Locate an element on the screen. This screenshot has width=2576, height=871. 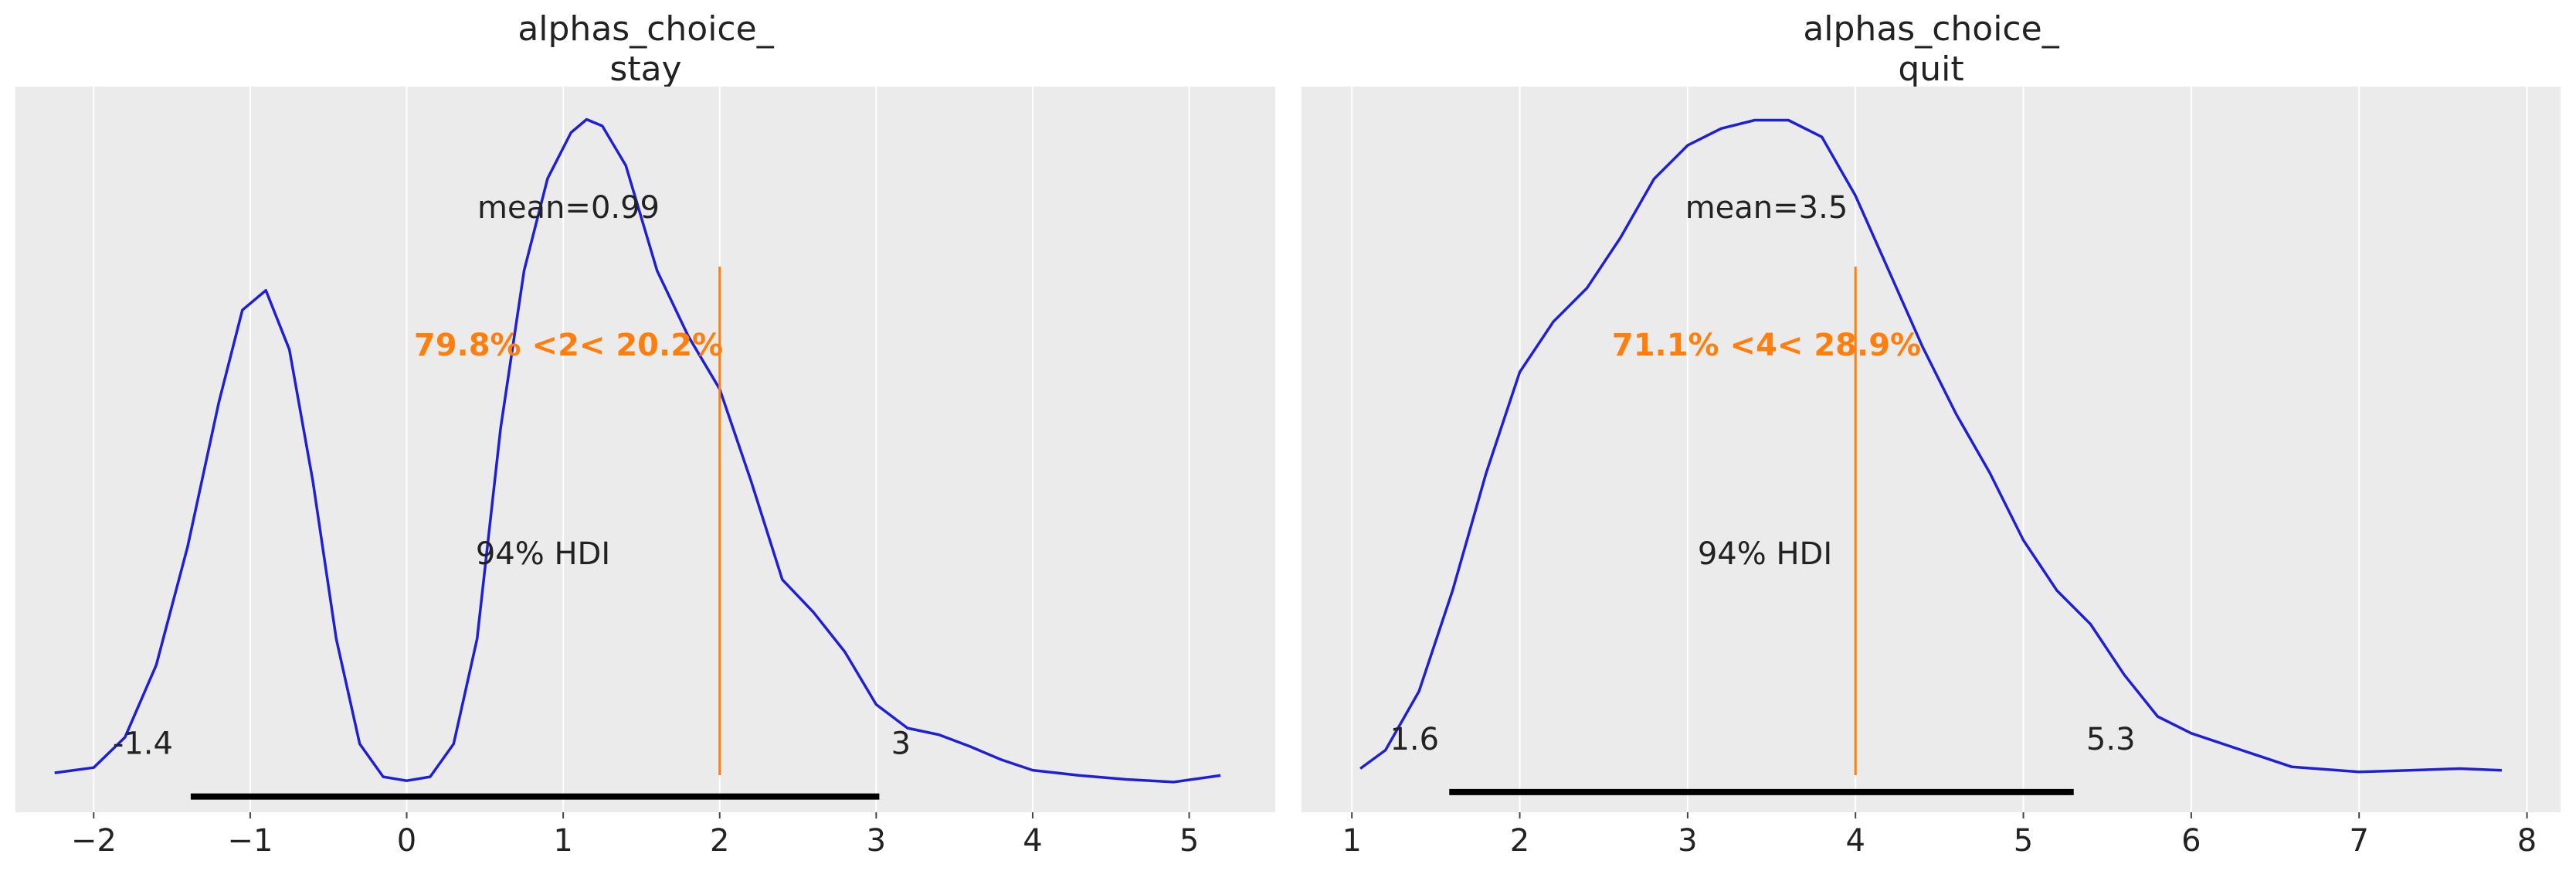
hdi-low-label: -1.4 is located at coordinates (143, 744).